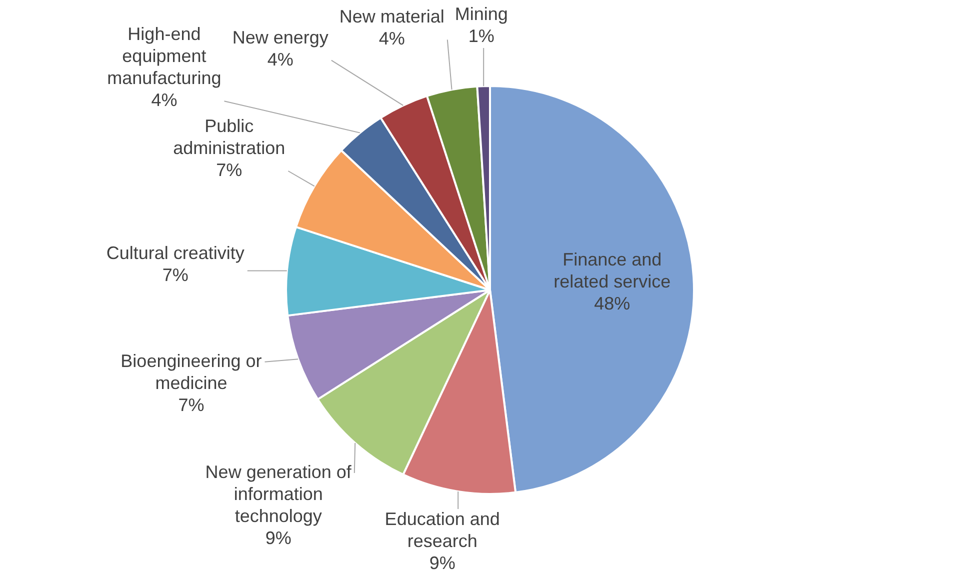 The image size is (958, 579). I want to click on data-label: 1%, so click(481, 36).